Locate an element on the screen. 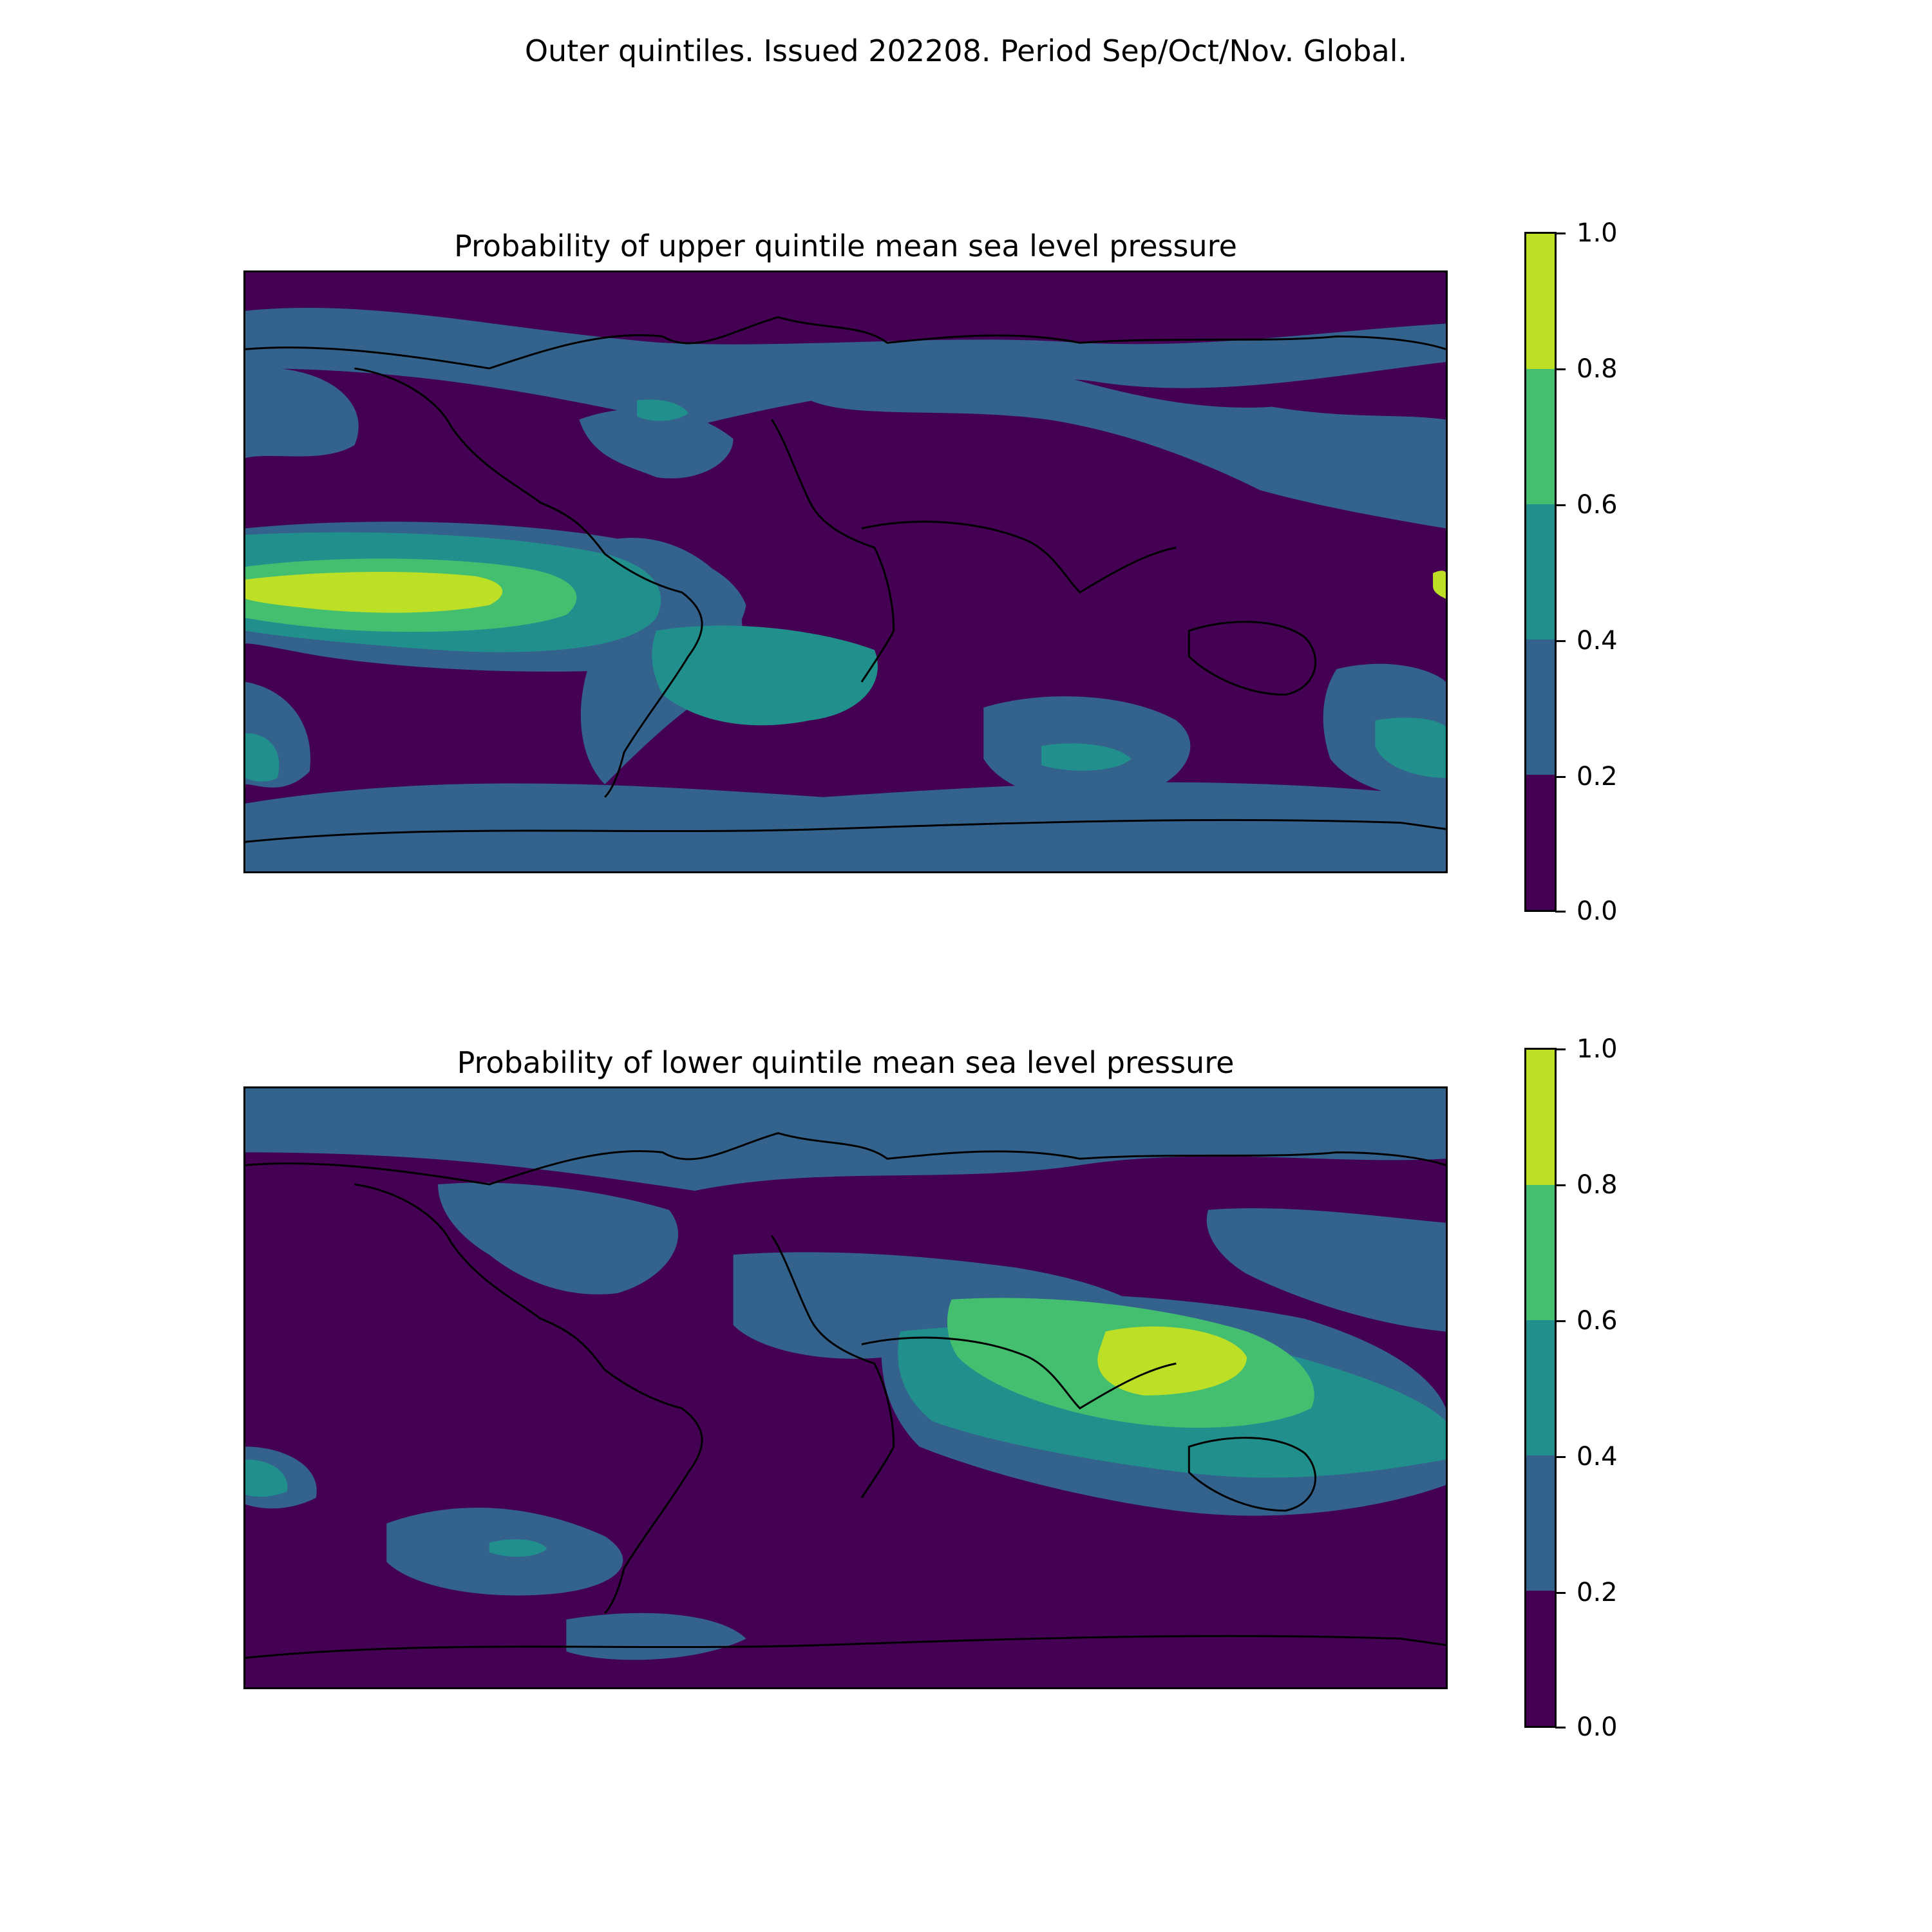  colorbar-lower-tick-label: 0.0 is located at coordinates (1597, 1727).